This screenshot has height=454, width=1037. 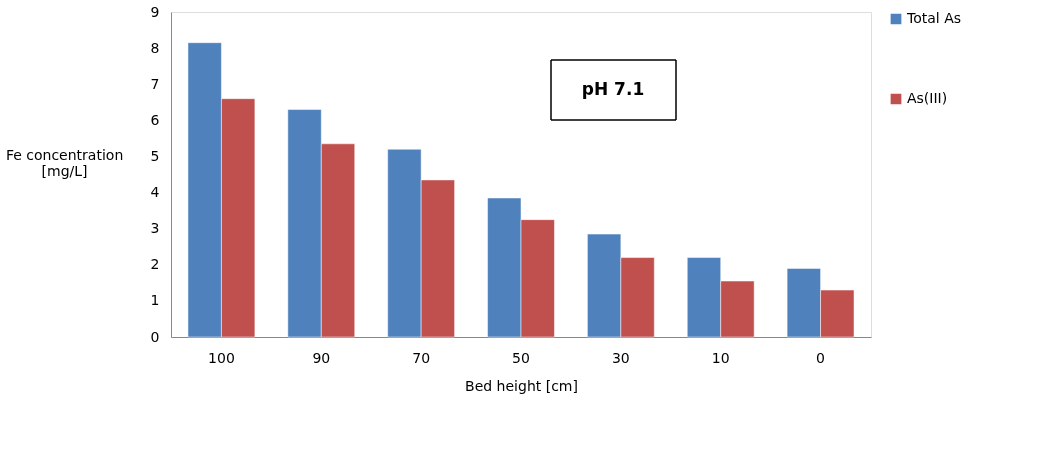 I want to click on x-axis-title: Bed height [cm], so click(x=521, y=385).